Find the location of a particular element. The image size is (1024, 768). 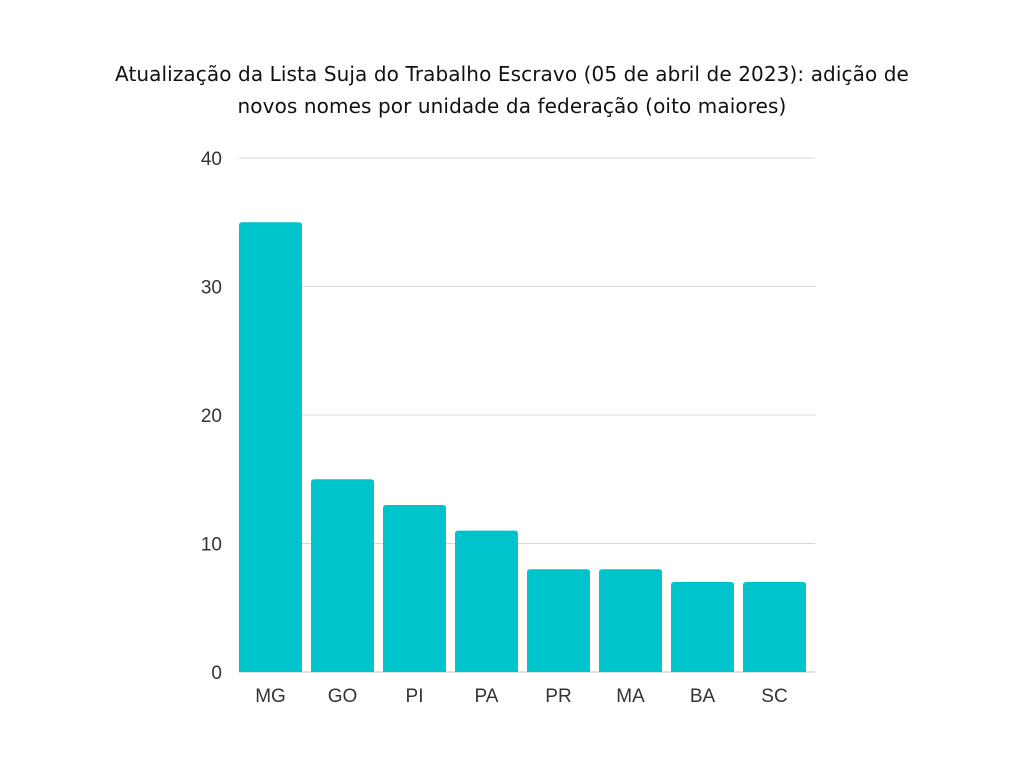

x-axis-category-labels: MG GO PI PA PR MA BA SC is located at coordinates (521, 696).